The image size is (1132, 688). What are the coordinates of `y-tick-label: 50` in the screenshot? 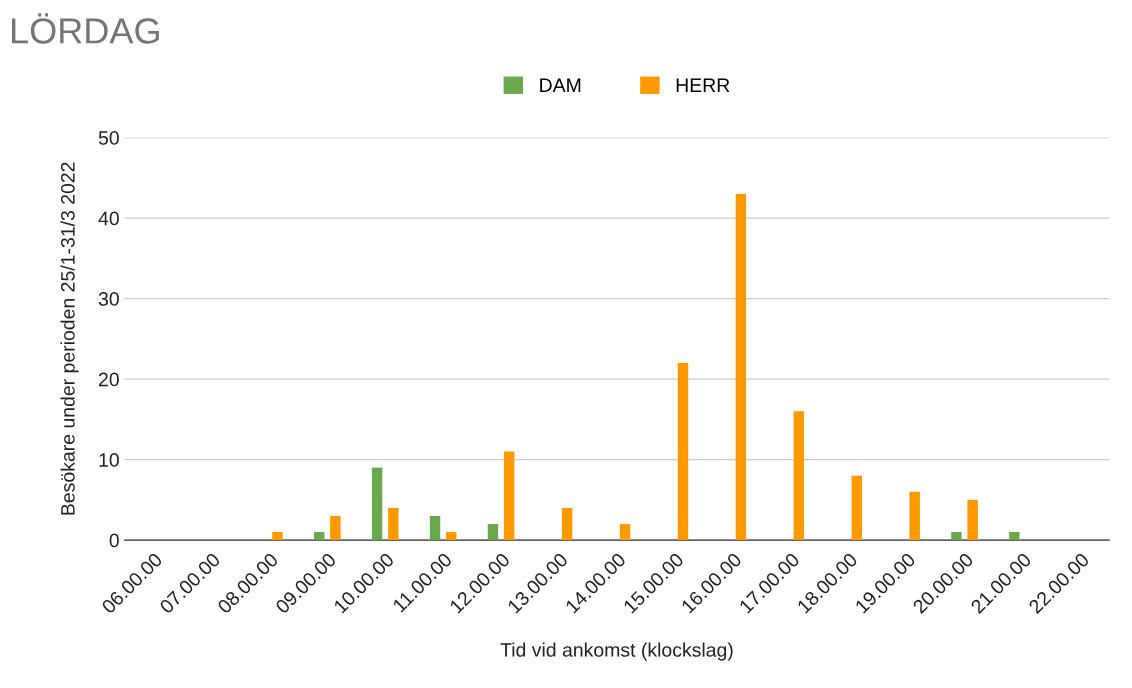 It's located at (108, 138).